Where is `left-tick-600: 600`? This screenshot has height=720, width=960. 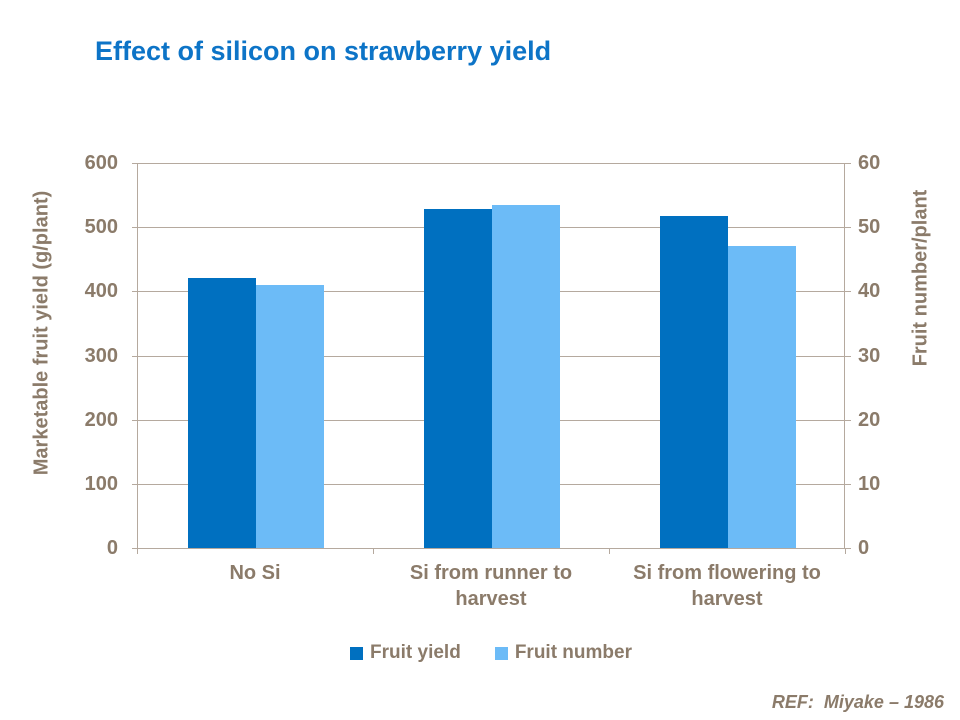 left-tick-600: 600 is located at coordinates (101, 163).